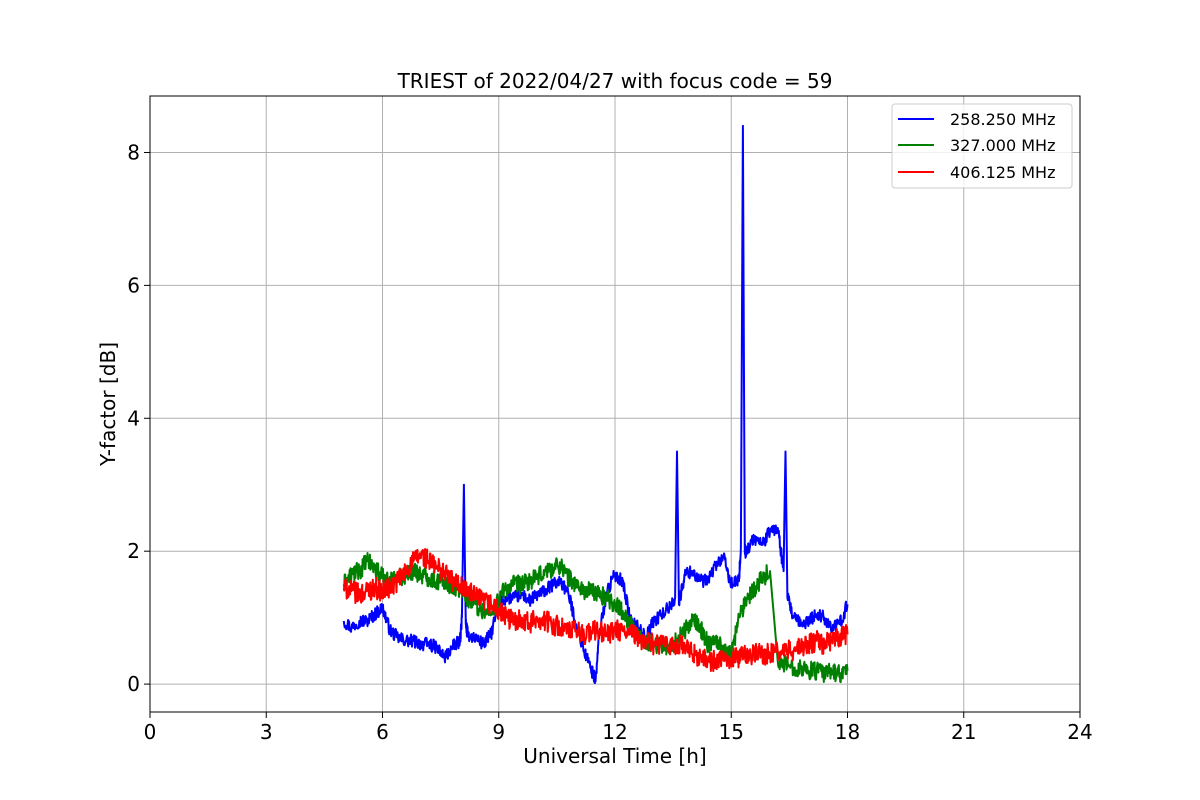 The height and width of the screenshot is (800, 1200). Describe the element at coordinates (133, 152) in the screenshot. I see `y-tick-label: 8` at that location.